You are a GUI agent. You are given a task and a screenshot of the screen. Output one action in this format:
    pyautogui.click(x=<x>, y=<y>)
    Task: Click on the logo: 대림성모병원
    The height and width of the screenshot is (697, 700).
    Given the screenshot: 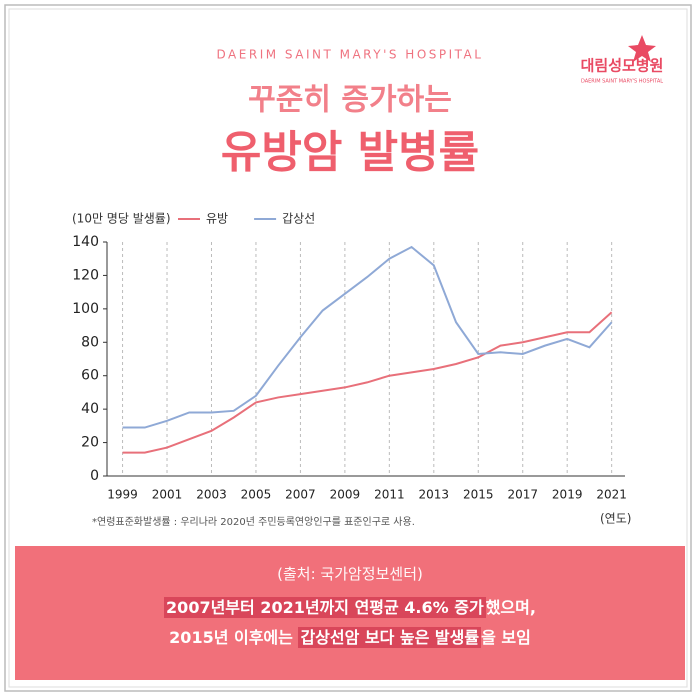 What is the action you would take?
    pyautogui.click(x=622, y=66)
    